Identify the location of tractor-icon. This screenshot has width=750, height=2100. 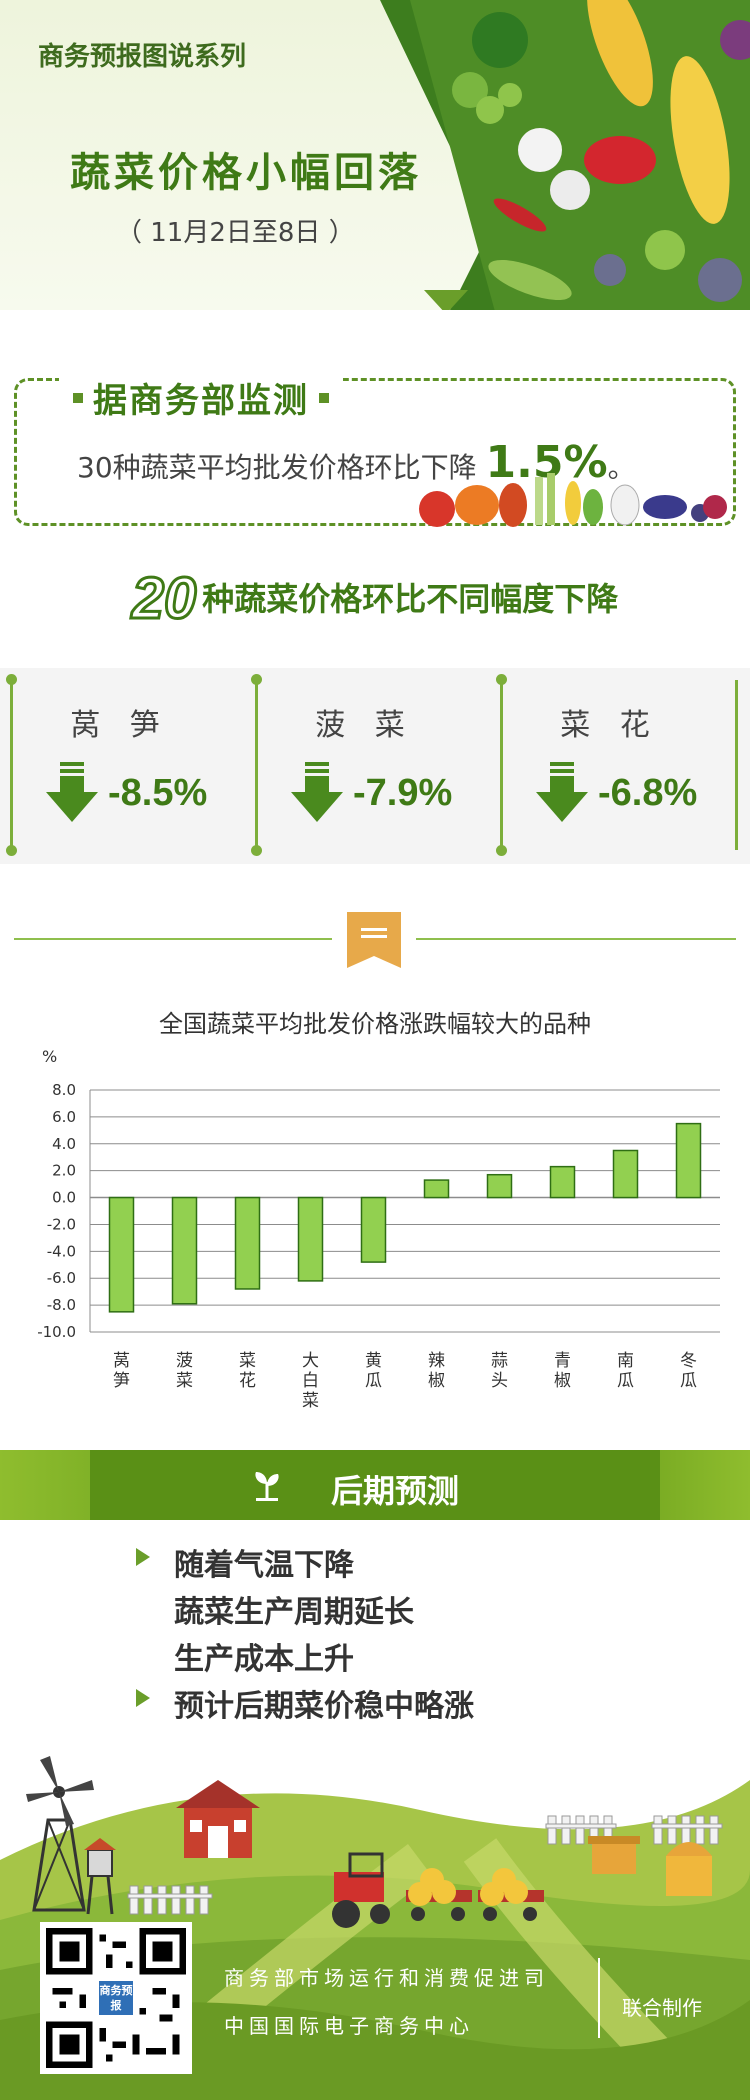
(361, 1890).